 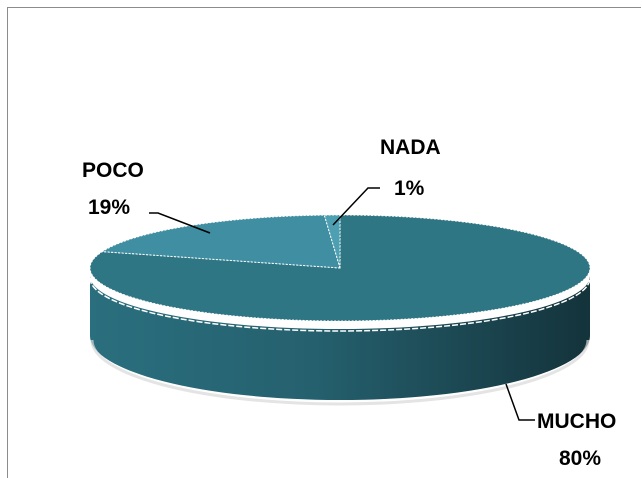 What do you see at coordinates (109, 207) in the screenshot?
I see `label-poco-percent: 19%` at bounding box center [109, 207].